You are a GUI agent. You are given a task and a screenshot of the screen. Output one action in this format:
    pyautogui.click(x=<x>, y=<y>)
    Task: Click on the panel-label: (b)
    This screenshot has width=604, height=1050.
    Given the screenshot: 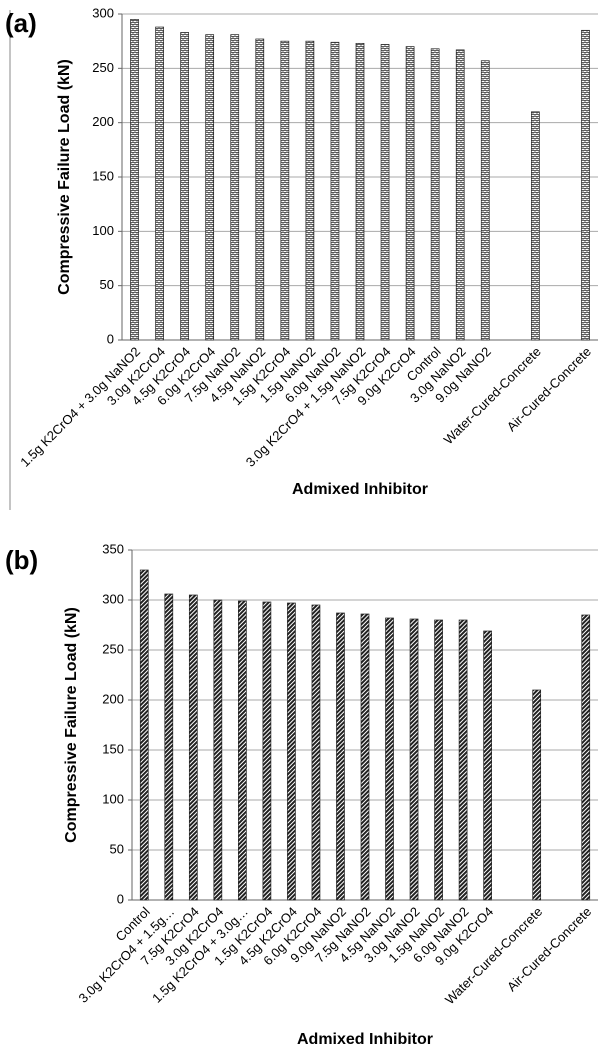 What is the action you would take?
    pyautogui.click(x=21, y=560)
    